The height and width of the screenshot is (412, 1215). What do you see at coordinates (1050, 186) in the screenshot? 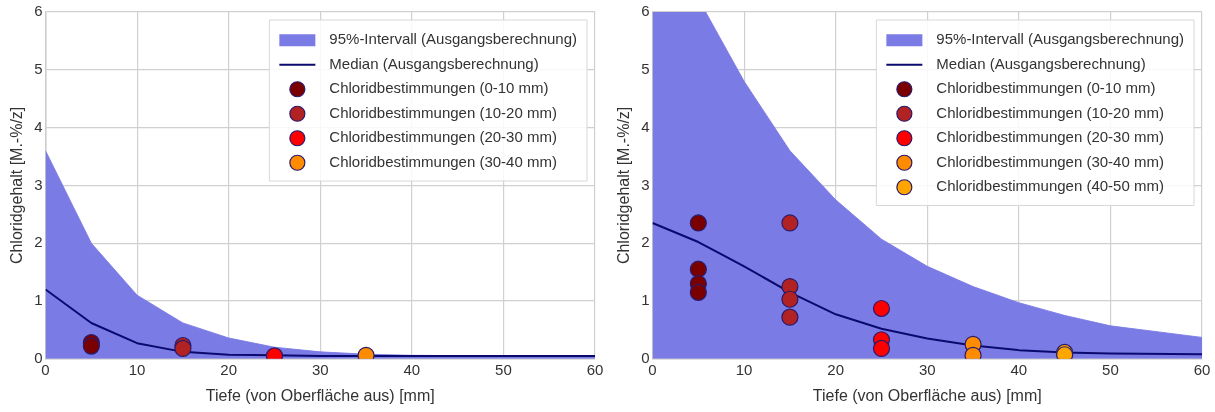
I see `legend-label: Chloridbestimmungen (40-50 mm)` at bounding box center [1050, 186].